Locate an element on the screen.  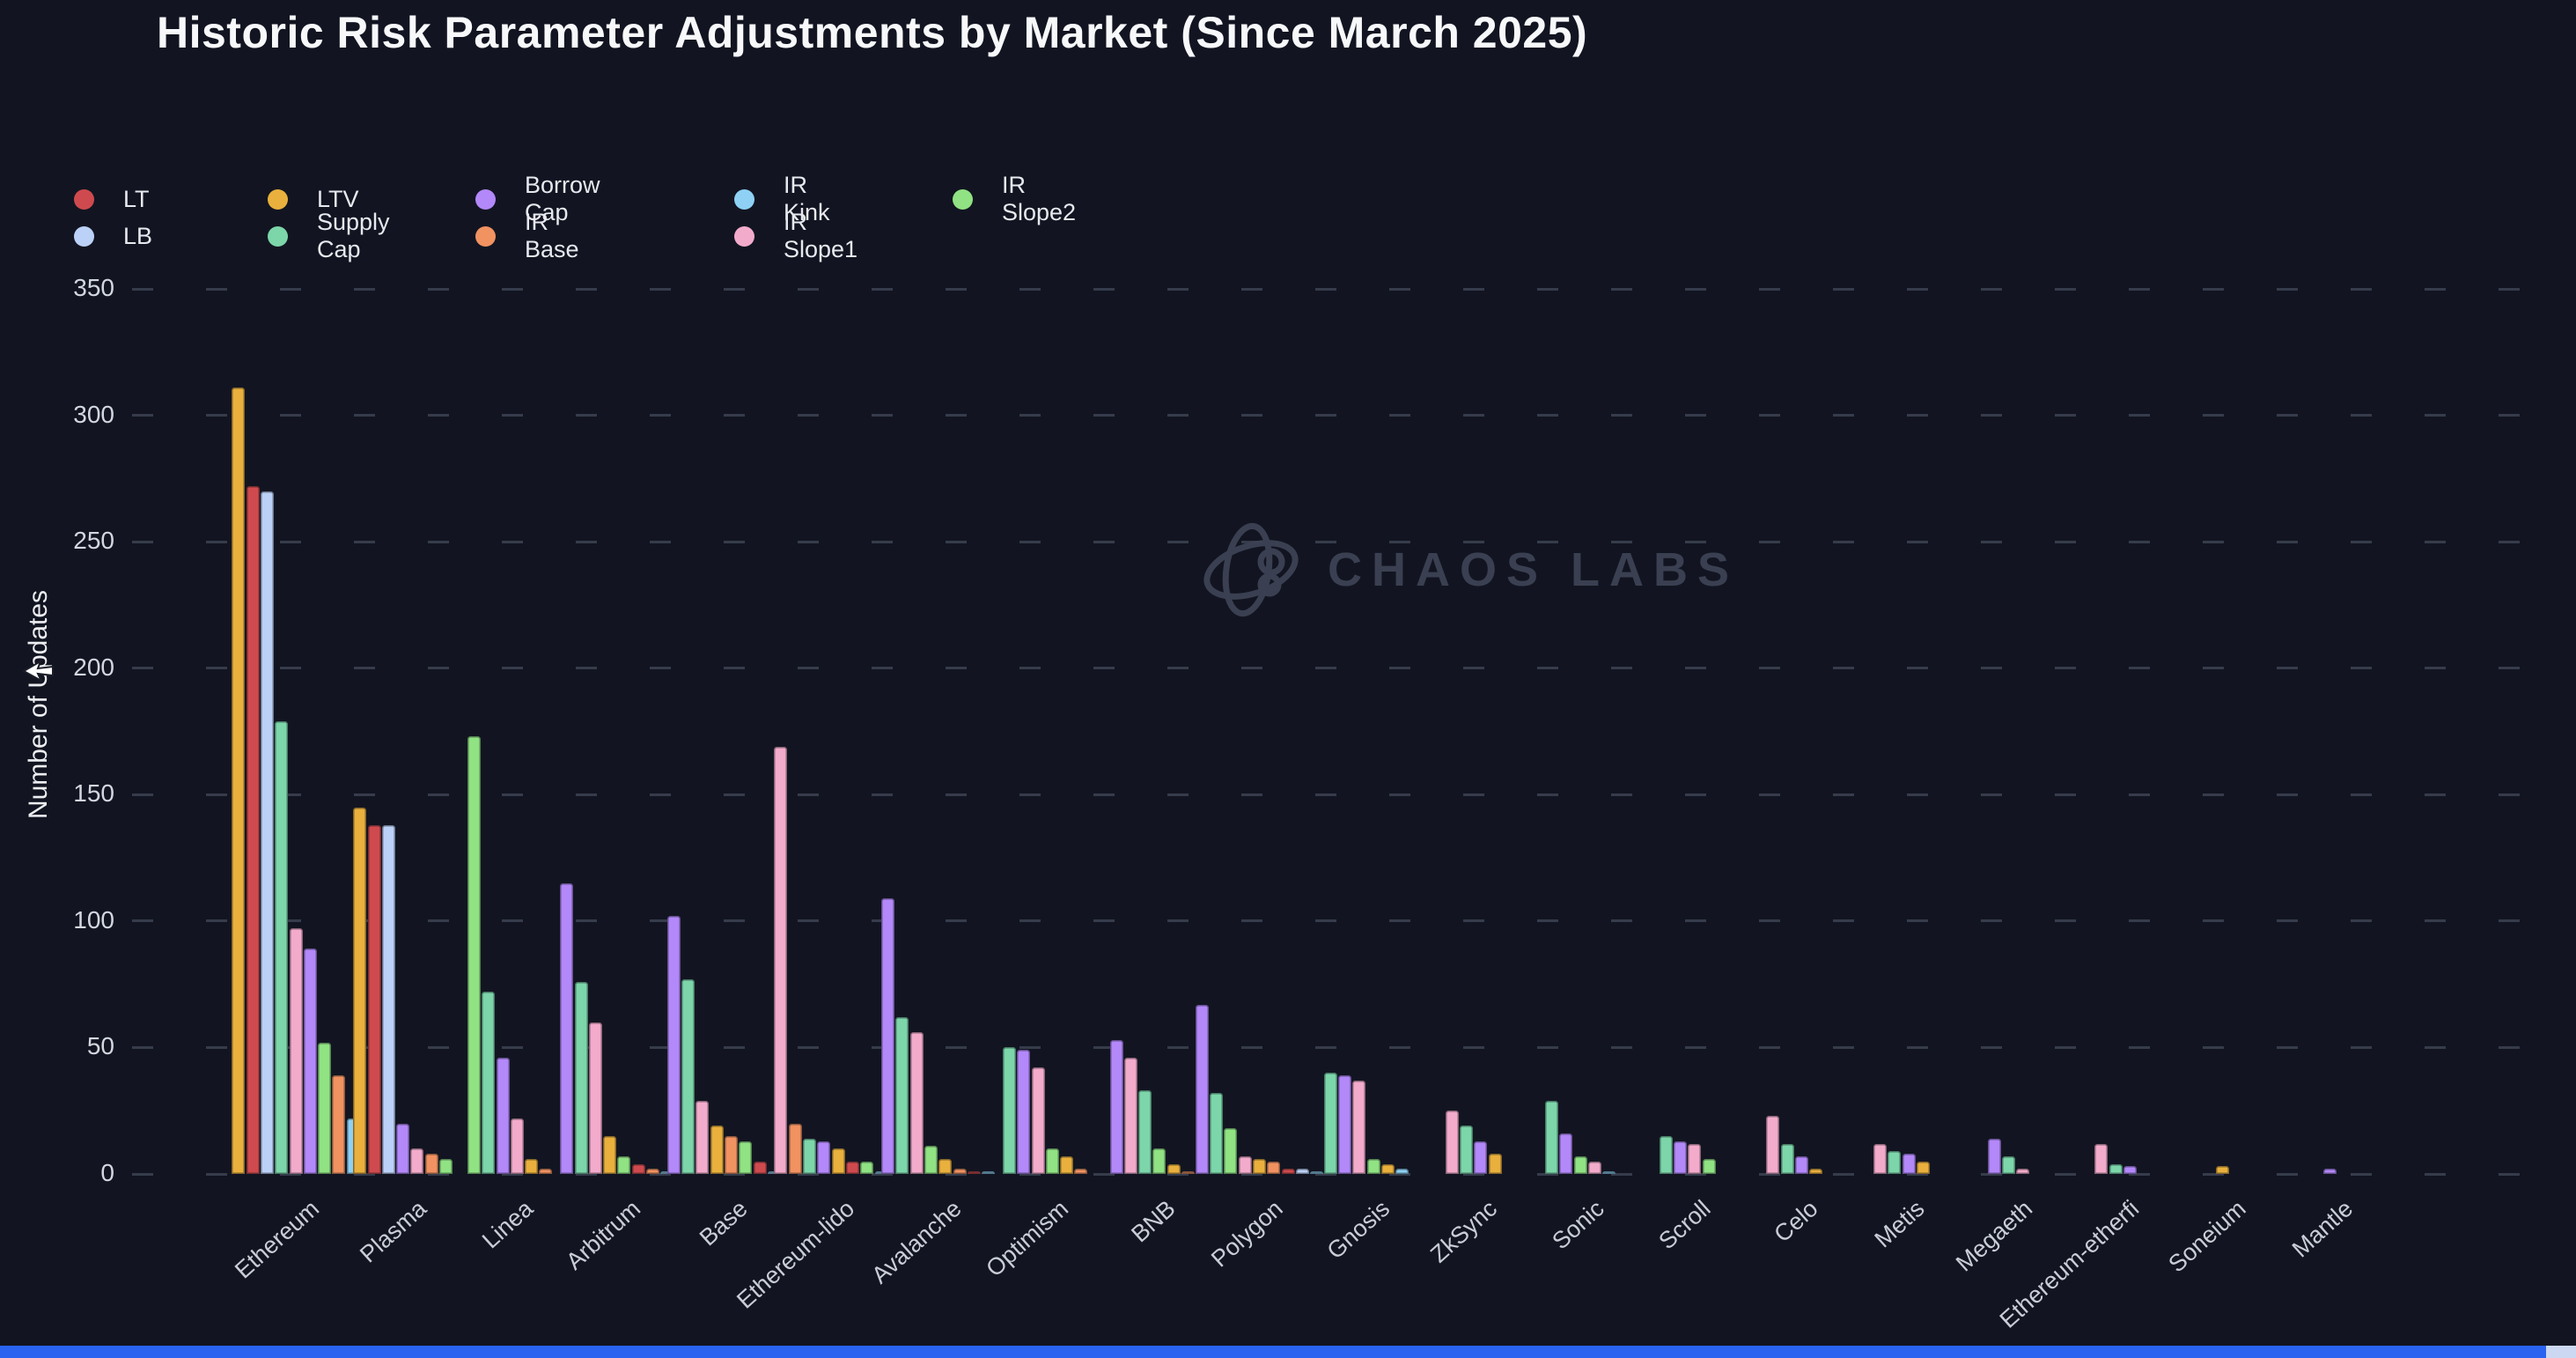
bar-optimism-ir-base is located at coordinates (1081, 1171).